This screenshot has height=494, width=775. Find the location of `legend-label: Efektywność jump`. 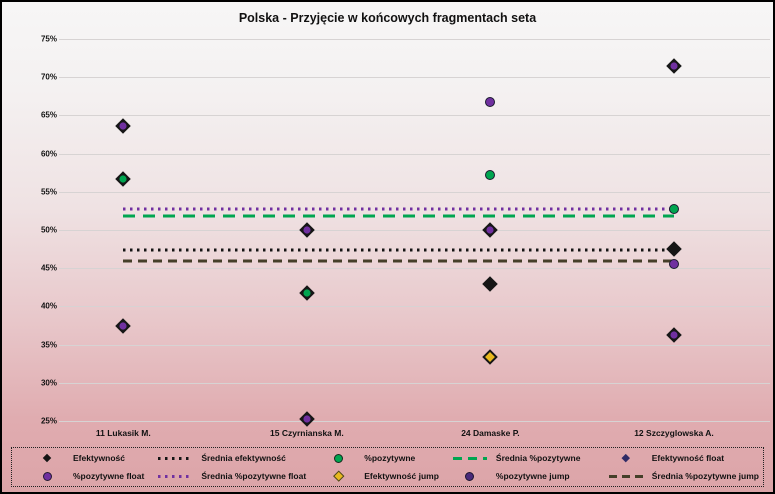

legend-label: Efektywność jump is located at coordinates (401, 476).